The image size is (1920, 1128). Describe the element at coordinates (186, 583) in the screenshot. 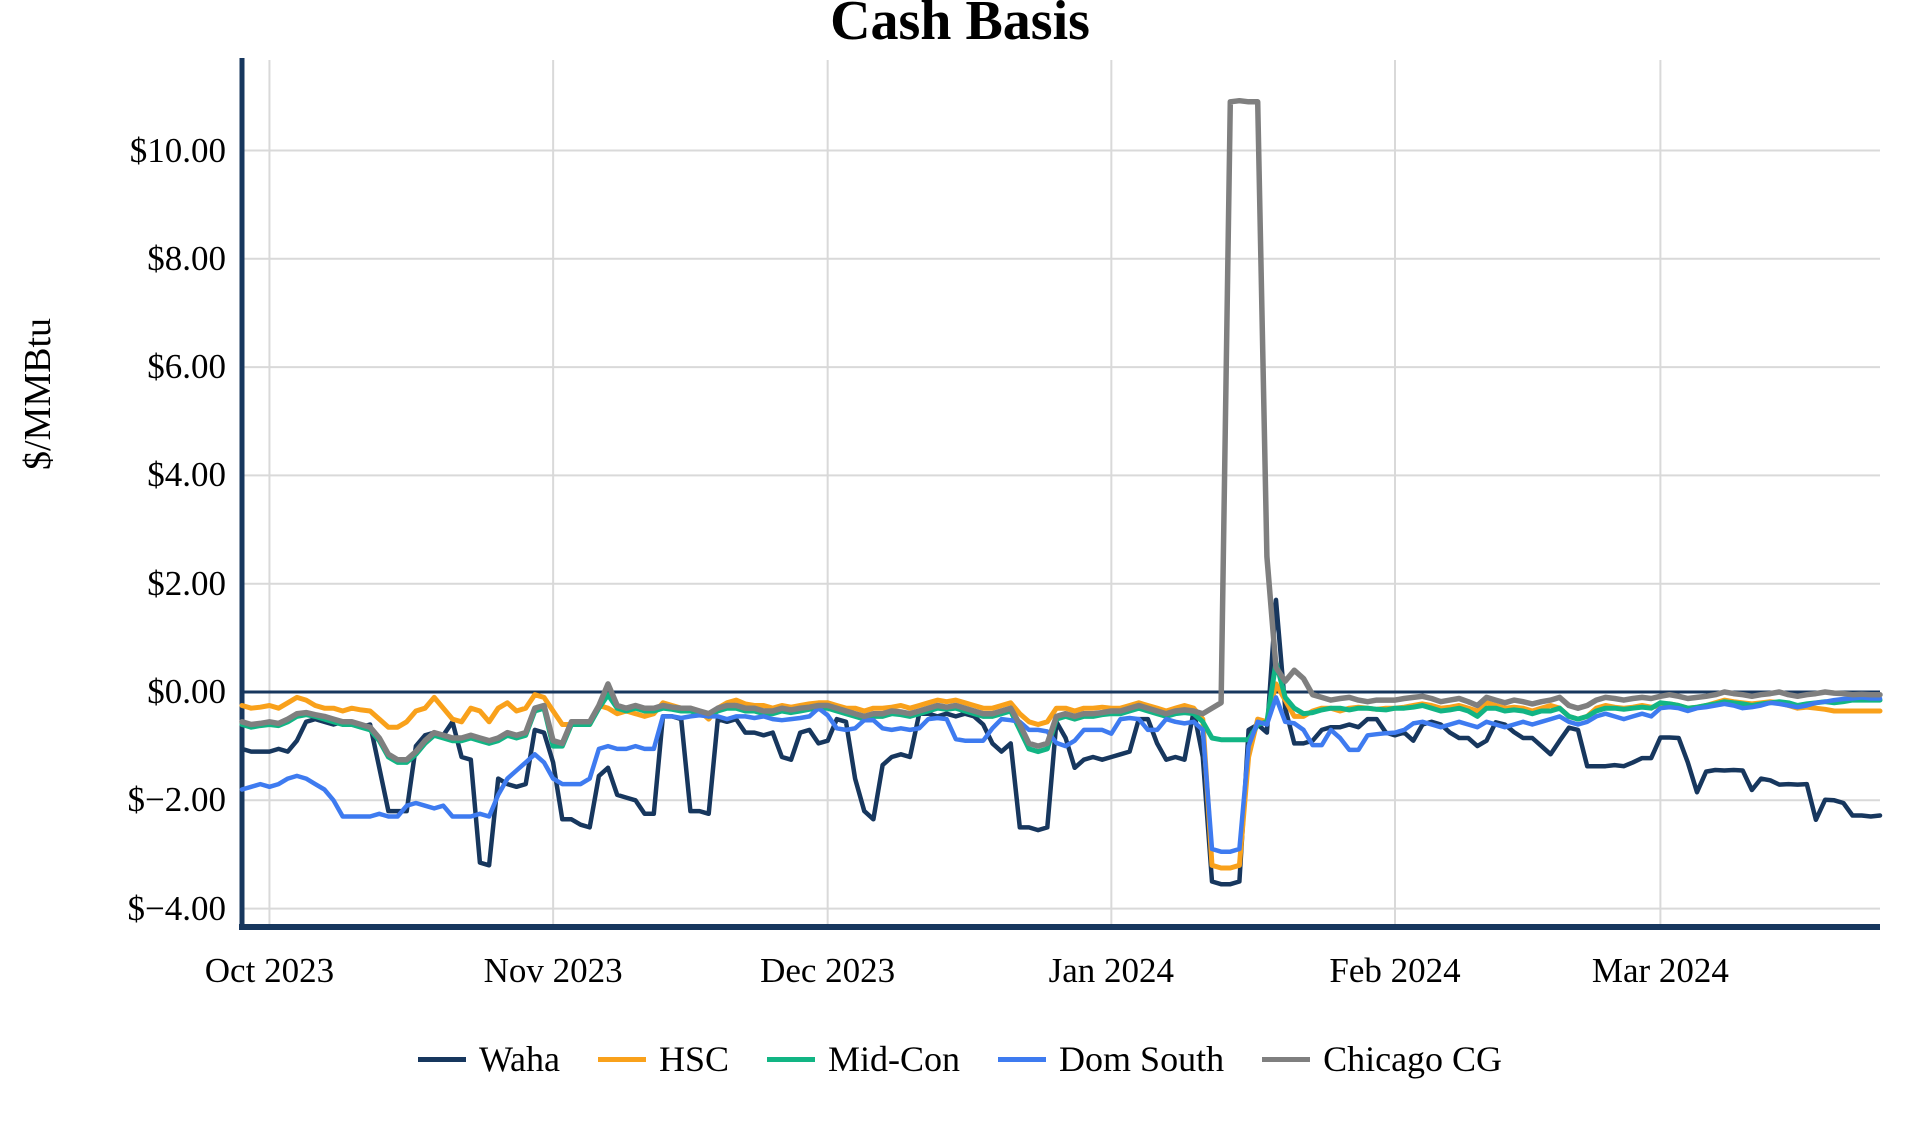

I see `y-tick-label: $2.00` at that location.